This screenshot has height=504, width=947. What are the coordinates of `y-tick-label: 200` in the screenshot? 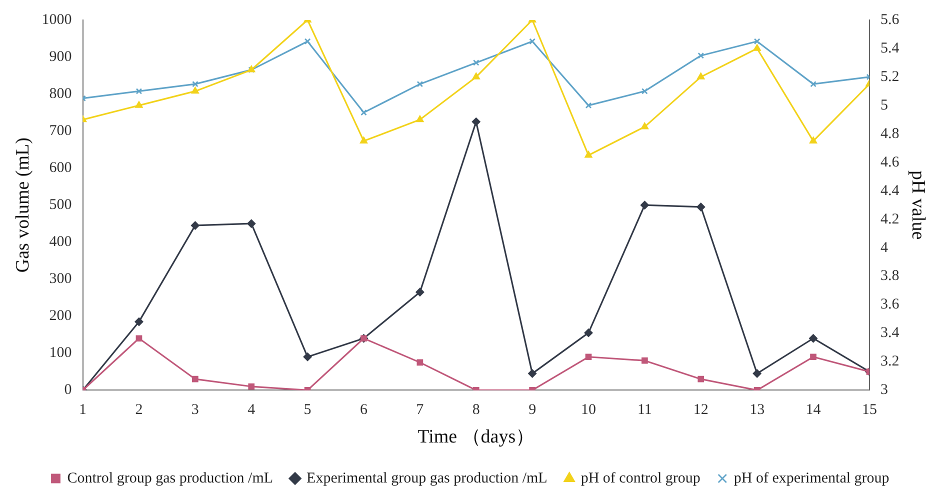 It's located at (60, 316).